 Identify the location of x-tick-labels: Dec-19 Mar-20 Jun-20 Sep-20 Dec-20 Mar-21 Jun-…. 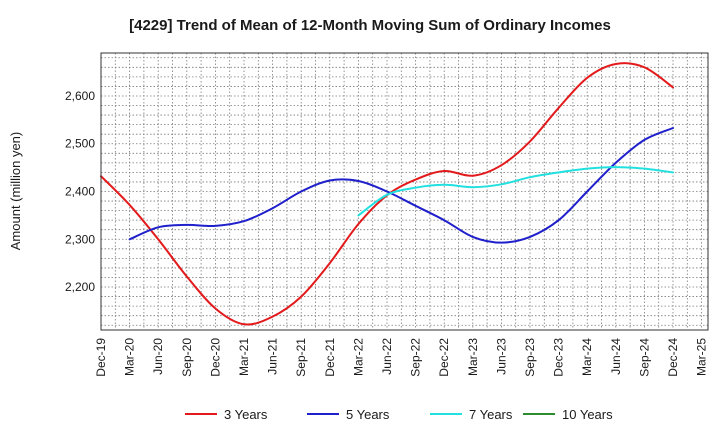
(401, 357).